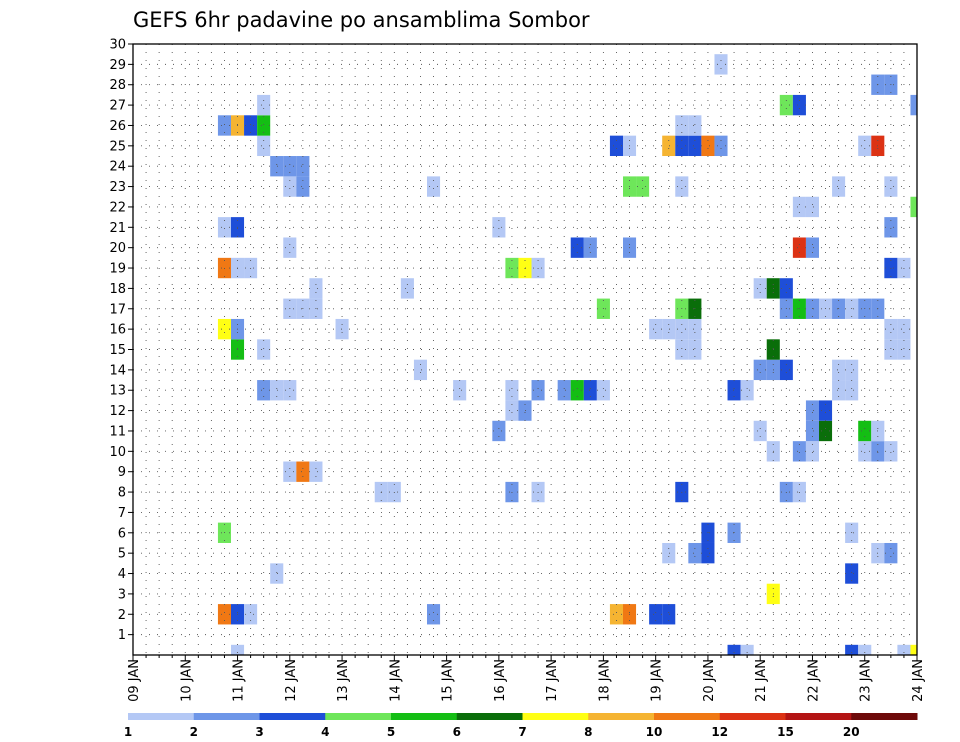 Image resolution: width=960 pixels, height=742 pixels. I want to click on x-tick-label: 10 JAN, so click(186, 680).